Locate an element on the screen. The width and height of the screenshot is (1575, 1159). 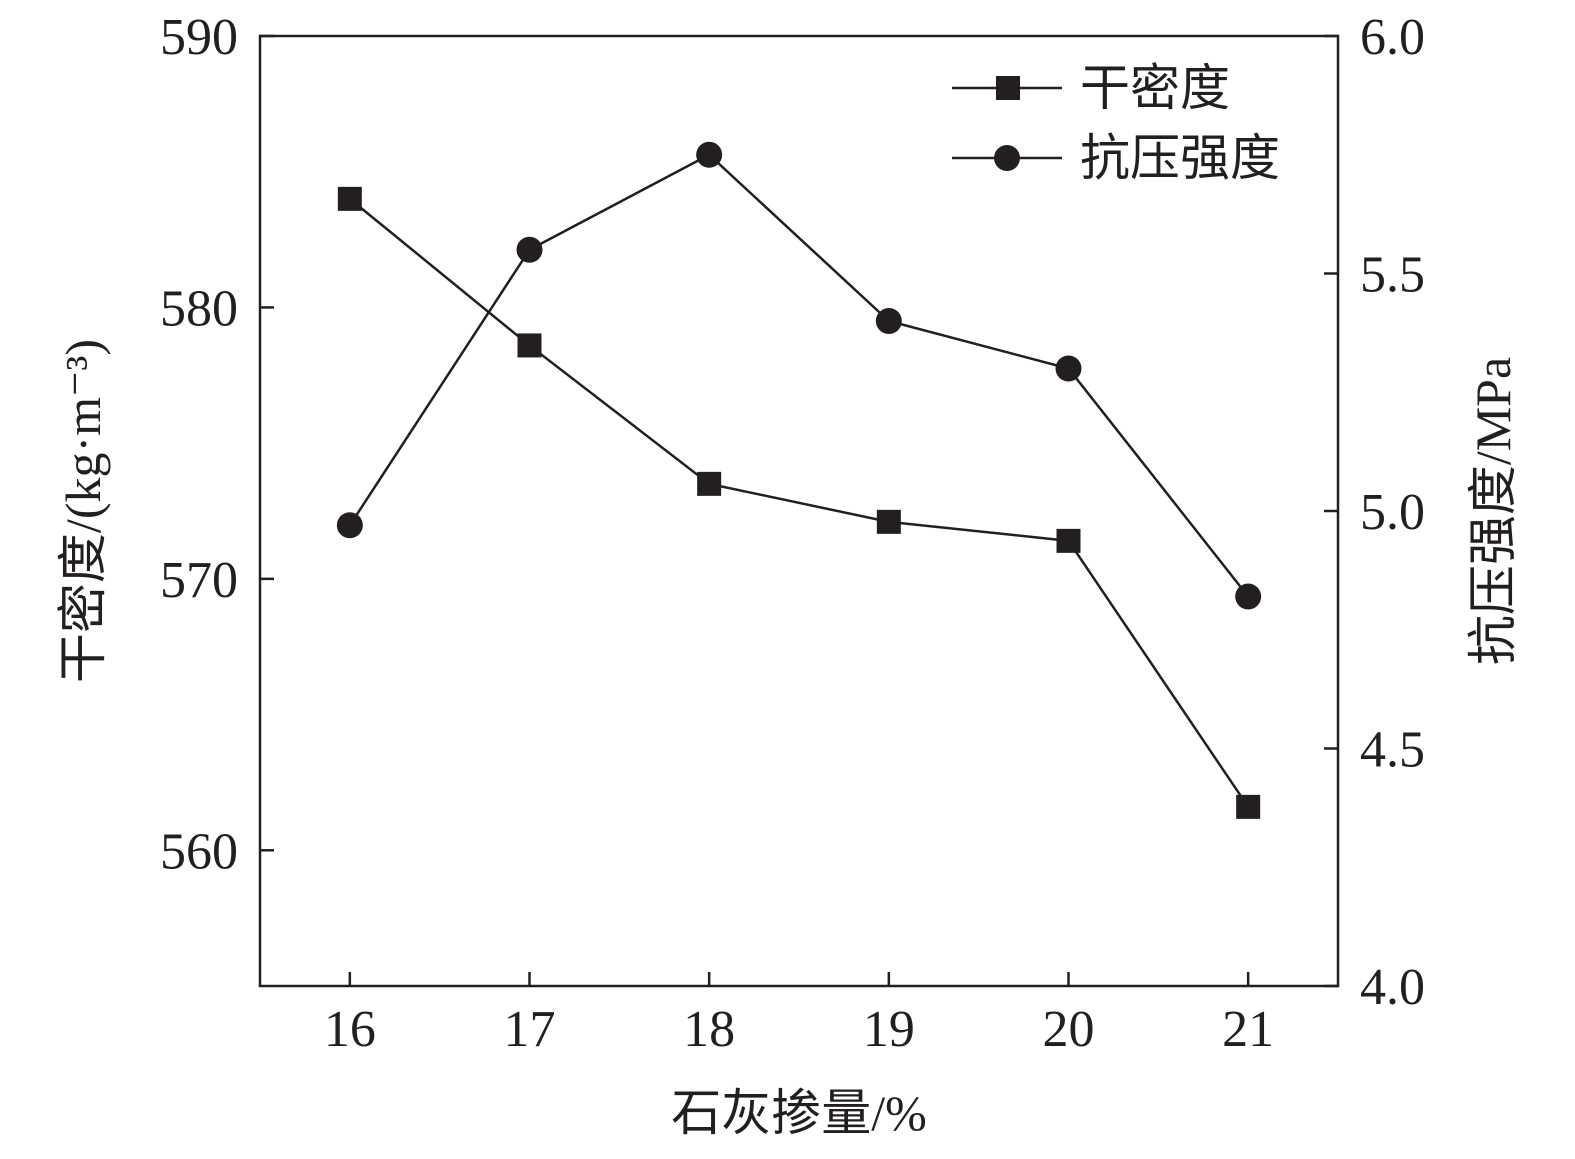
legend-label: 干密度 is located at coordinates (1155, 88).